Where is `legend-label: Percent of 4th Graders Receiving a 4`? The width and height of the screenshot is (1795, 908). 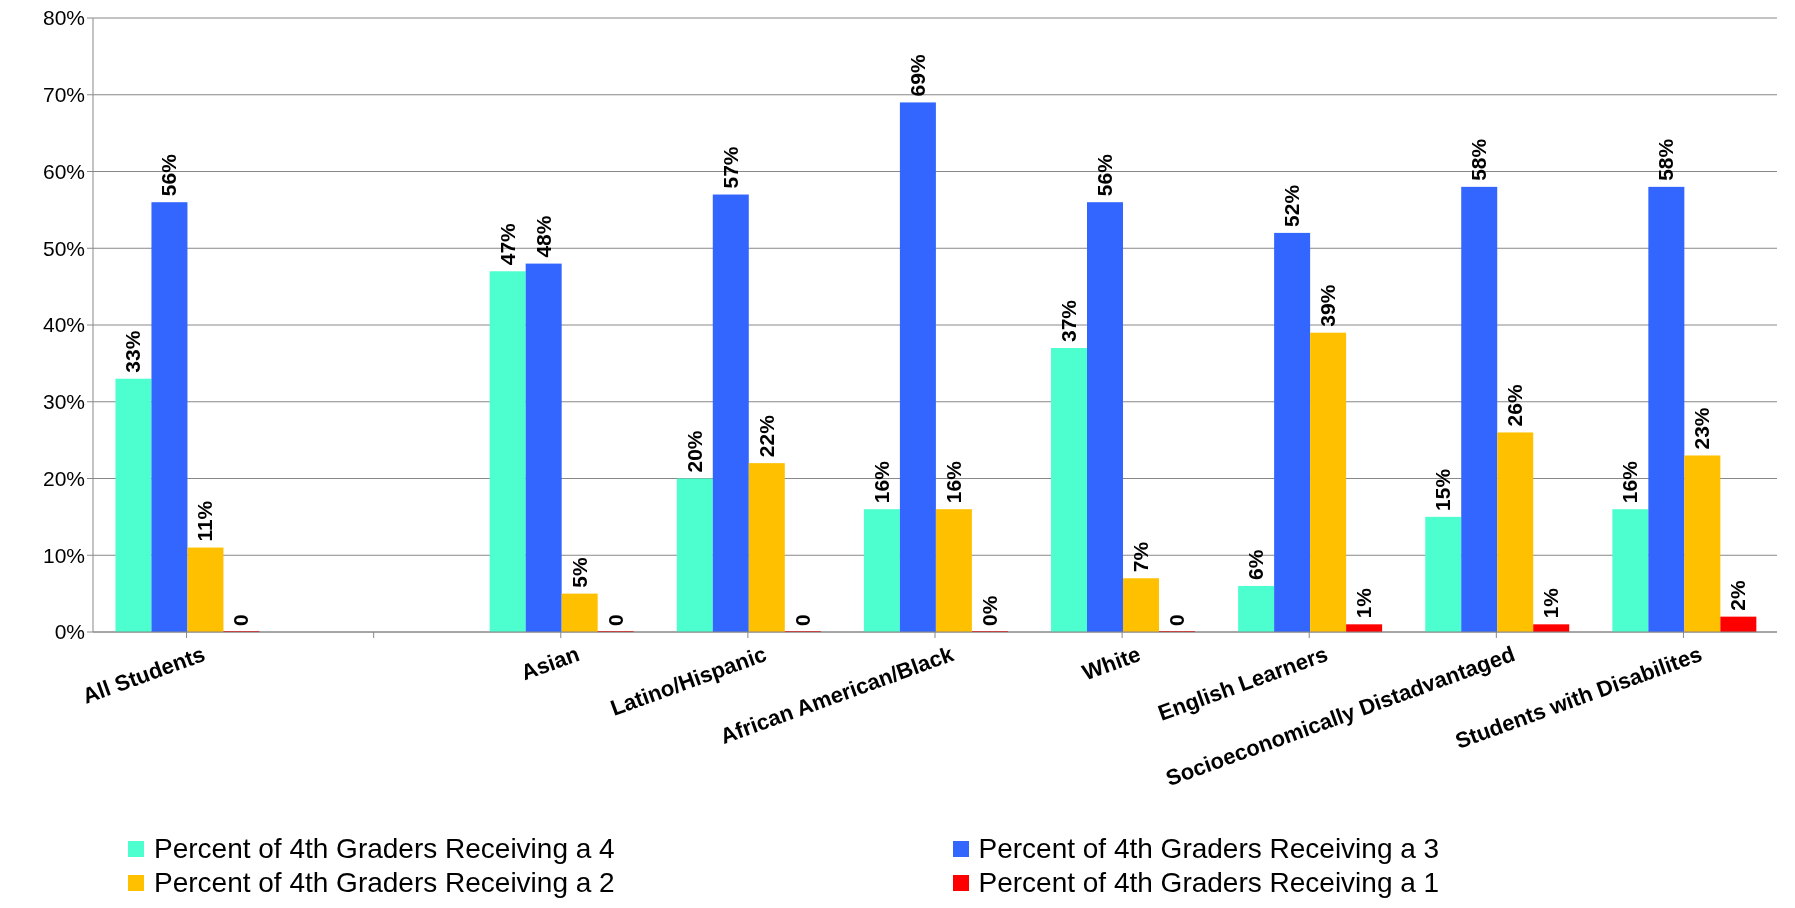 legend-label: Percent of 4th Graders Receiving a 4 is located at coordinates (384, 849).